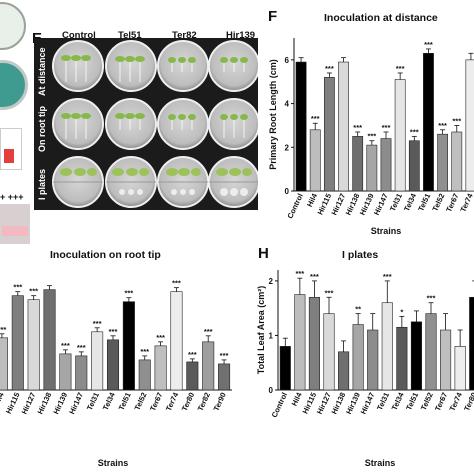 Image resolution: width=474 pixels, height=474 pixels. Describe the element at coordinates (14, 85) in the screenshot. I see `petri-thumbnail-green` at that location.